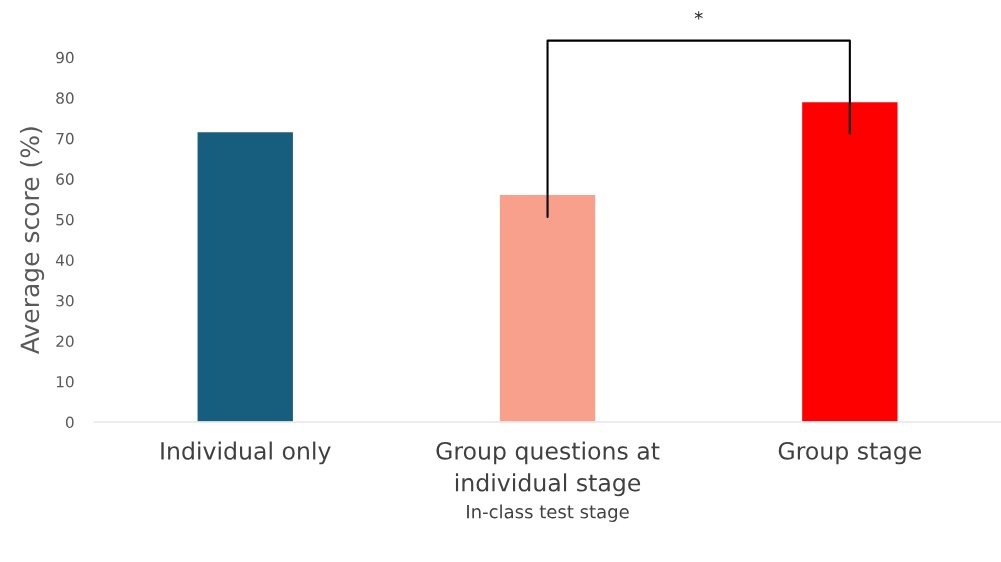  What do you see at coordinates (246, 453) in the screenshot?
I see `x-tick-label: Individual only` at bounding box center [246, 453].